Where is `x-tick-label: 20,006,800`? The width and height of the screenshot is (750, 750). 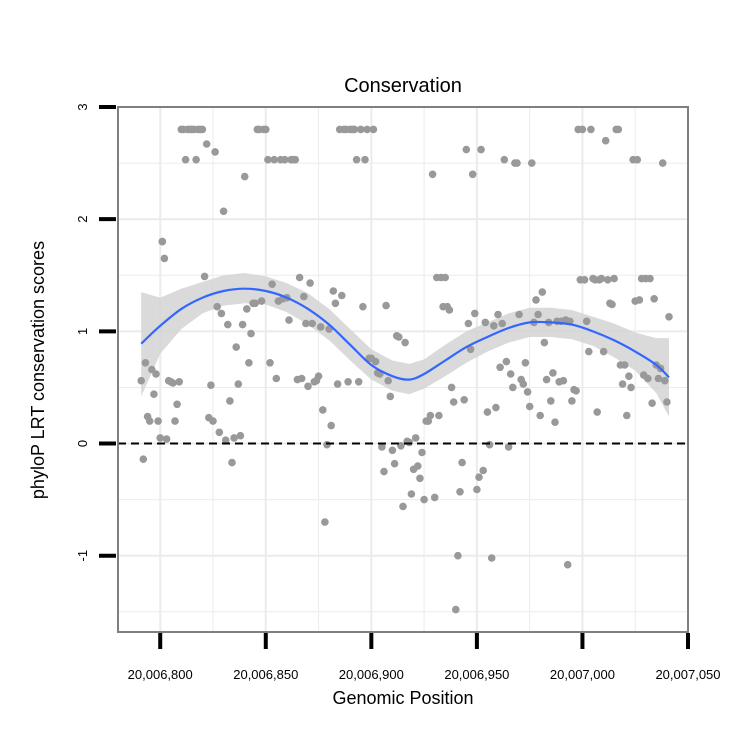 x-tick-label: 20,006,800 is located at coordinates (160, 674).